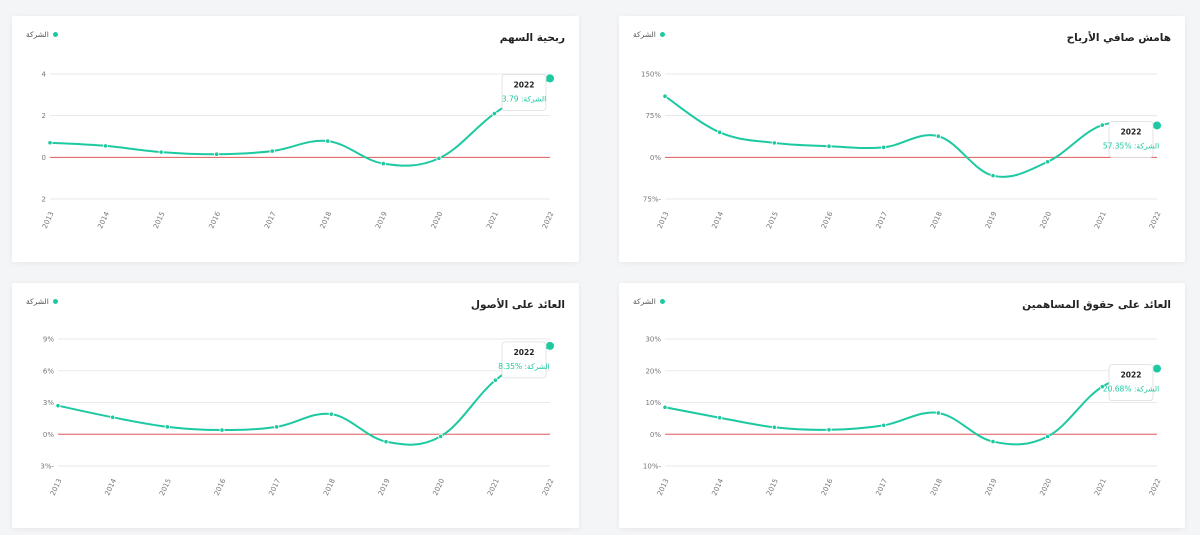 This screenshot has width=1200, height=535. Describe the element at coordinates (524, 98) in the screenshot. I see `tooltip-value: الشركة: 3.79` at that location.